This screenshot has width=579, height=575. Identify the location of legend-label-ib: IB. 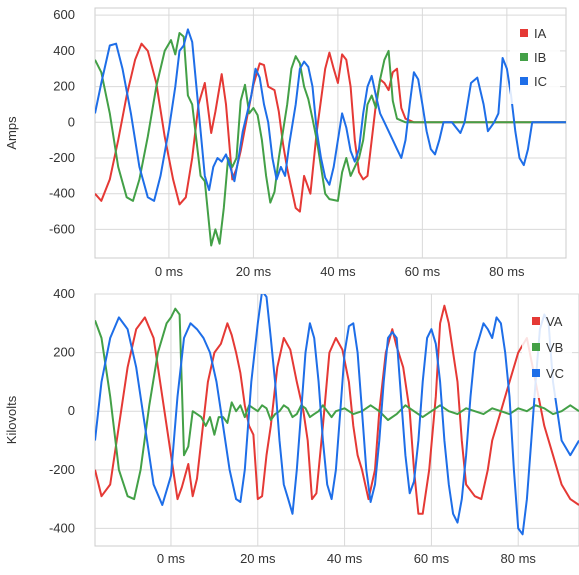
(540, 57).